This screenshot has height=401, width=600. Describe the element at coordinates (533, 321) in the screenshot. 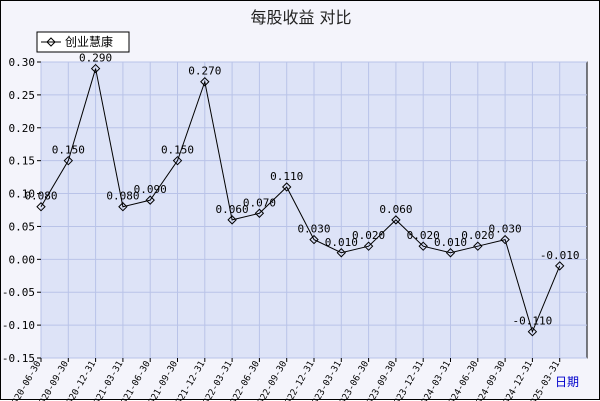

I see `data-label: -0.110` at that location.